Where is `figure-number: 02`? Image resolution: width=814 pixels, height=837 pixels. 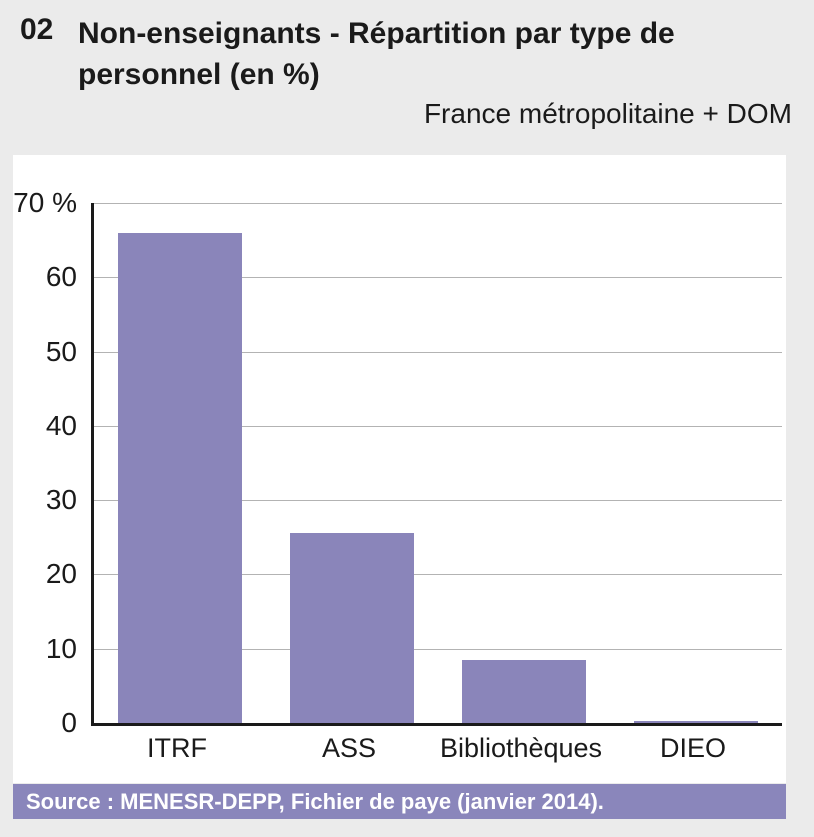 figure-number: 02 is located at coordinates (37, 29).